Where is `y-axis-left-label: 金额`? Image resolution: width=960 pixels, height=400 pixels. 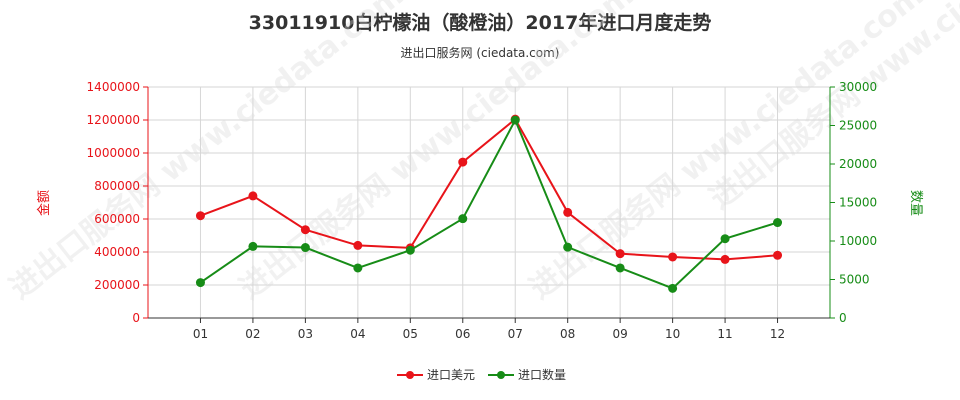 y-axis-left-label: 金额 is located at coordinates (44, 203).